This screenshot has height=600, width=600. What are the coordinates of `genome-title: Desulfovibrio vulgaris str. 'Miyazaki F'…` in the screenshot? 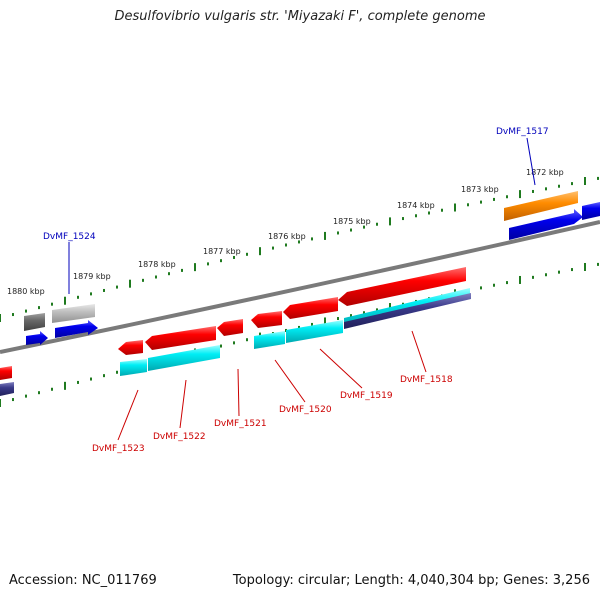 It's located at (300, 16).